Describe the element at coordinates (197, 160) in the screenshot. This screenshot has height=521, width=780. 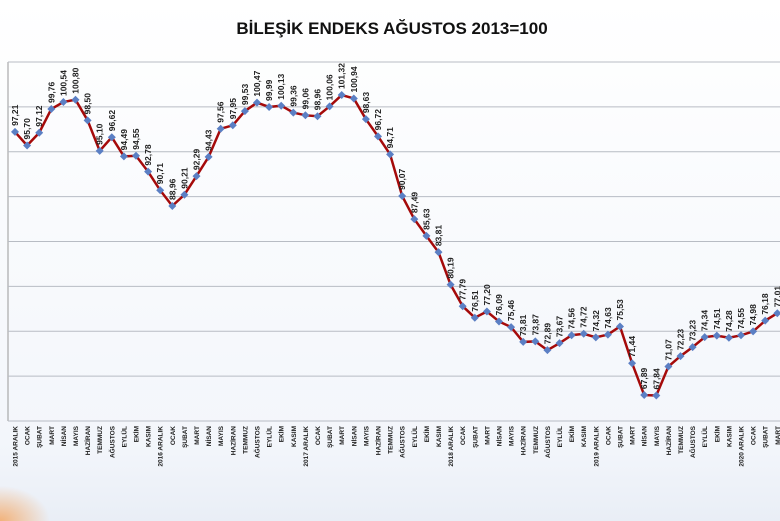
I see `data-label: 92,29` at that location.